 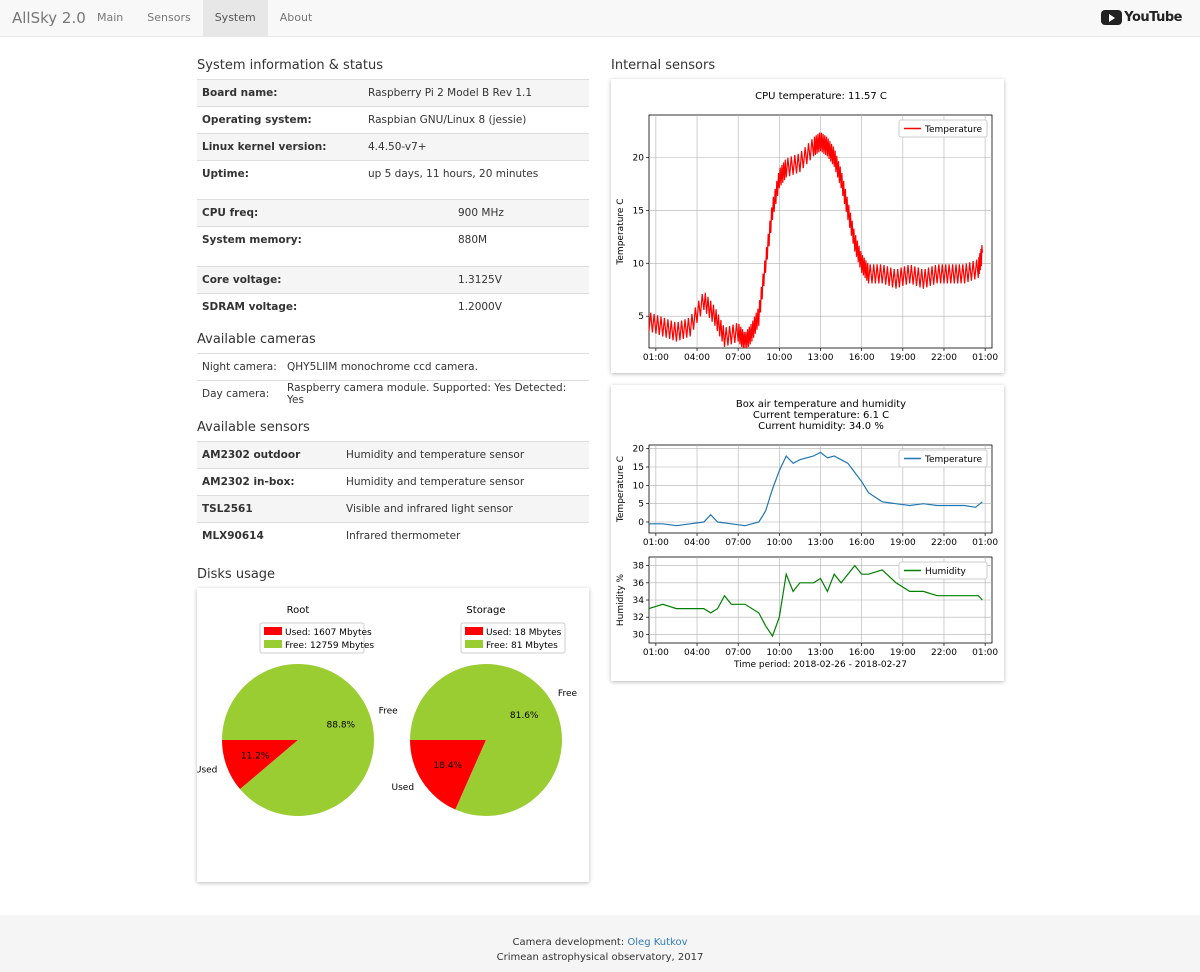 I want to click on legend-label: Temperature, so click(x=953, y=130).